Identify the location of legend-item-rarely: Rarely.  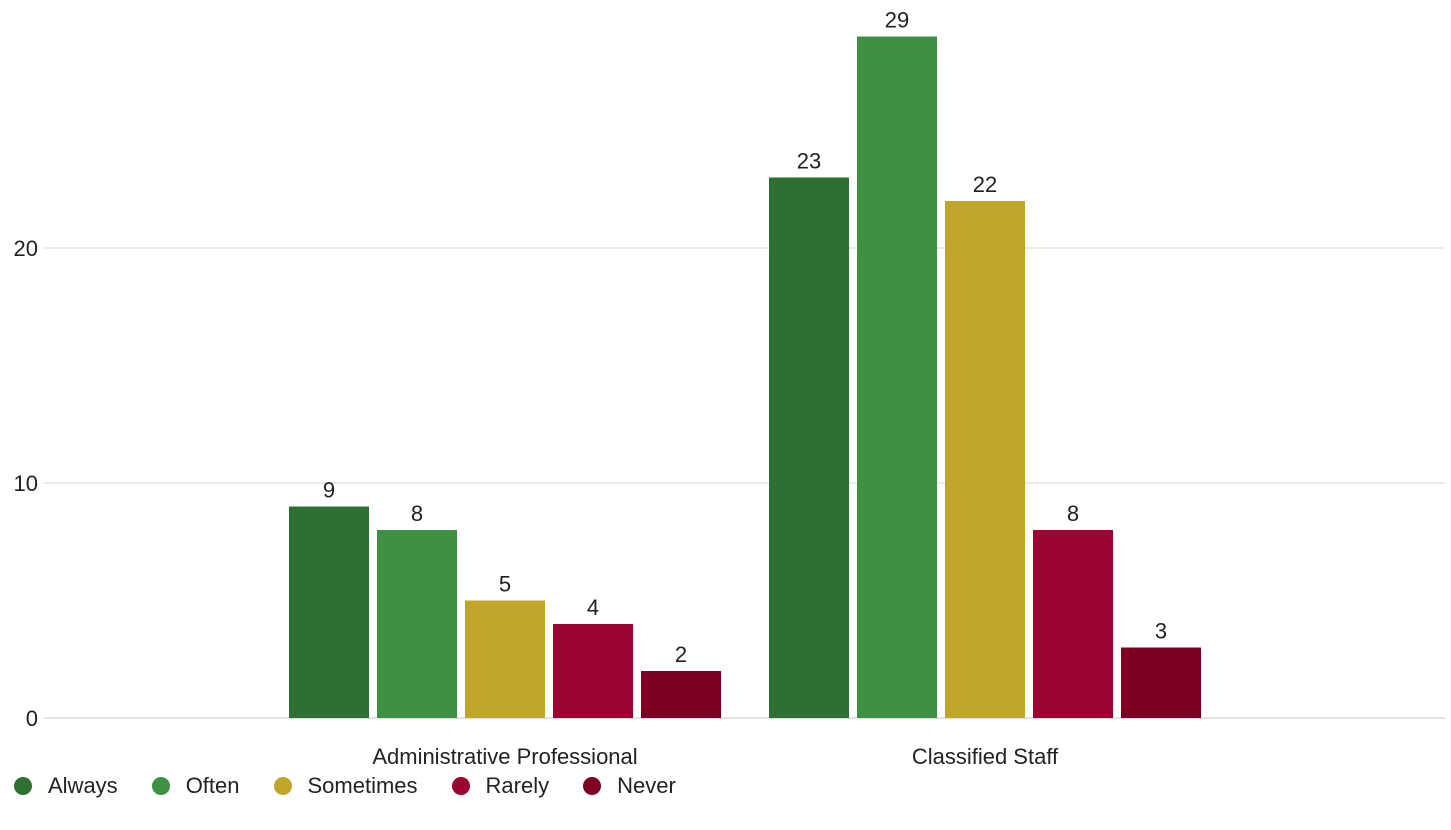
(500, 786).